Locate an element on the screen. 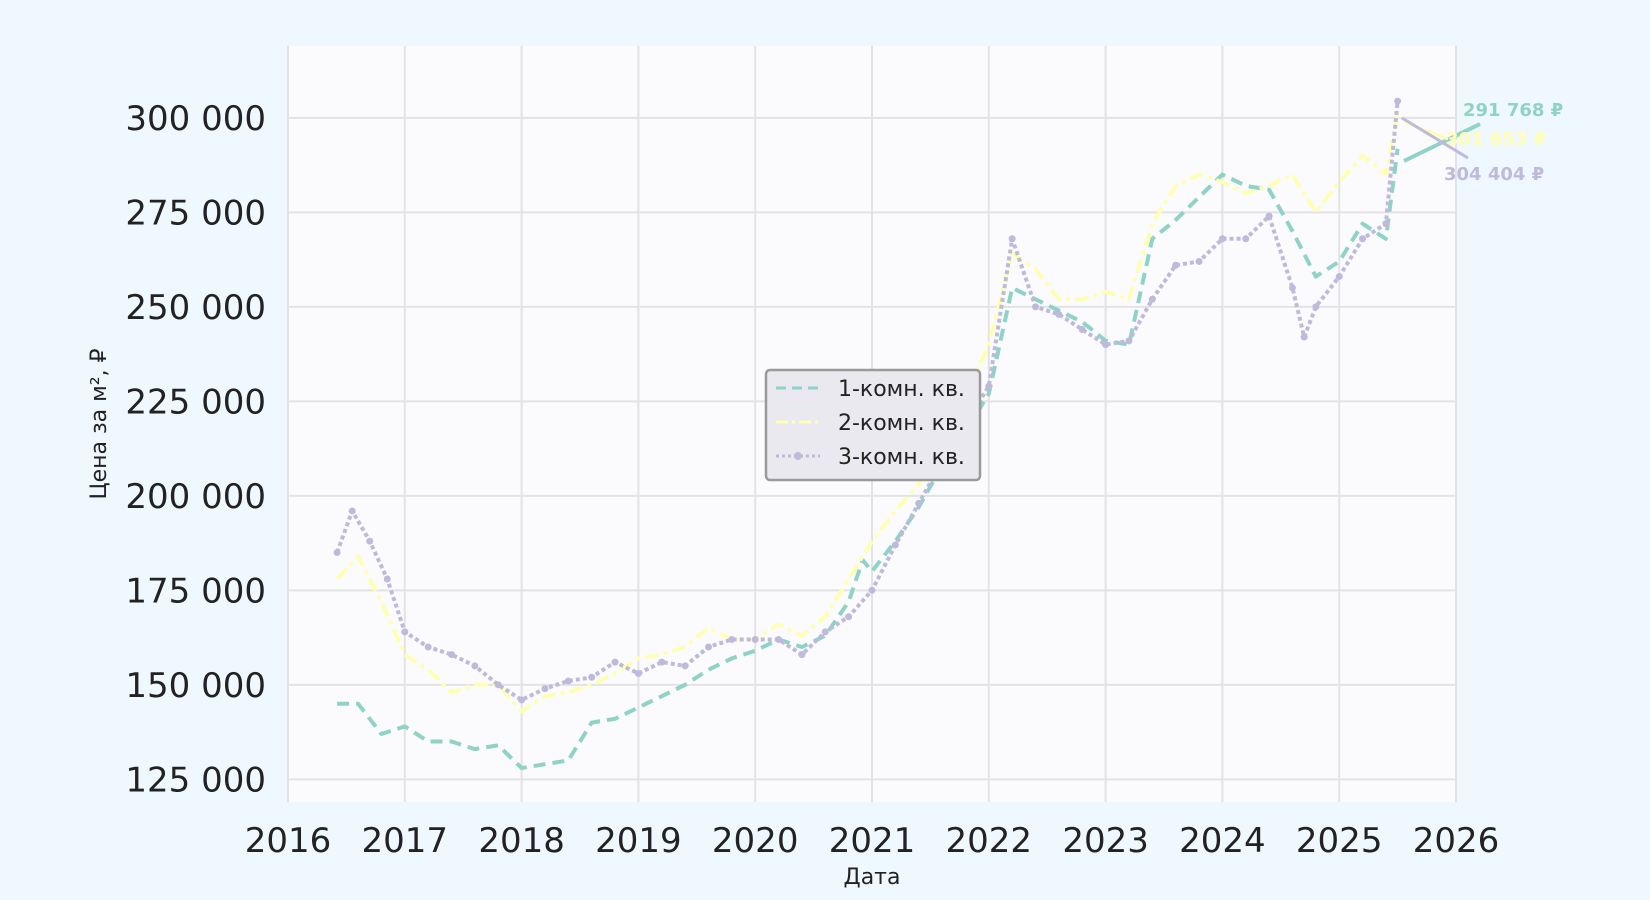 Image resolution: width=1650 pixels, height=900 pixels. y-axis-label: Цена за м², ₽ is located at coordinates (99, 423).